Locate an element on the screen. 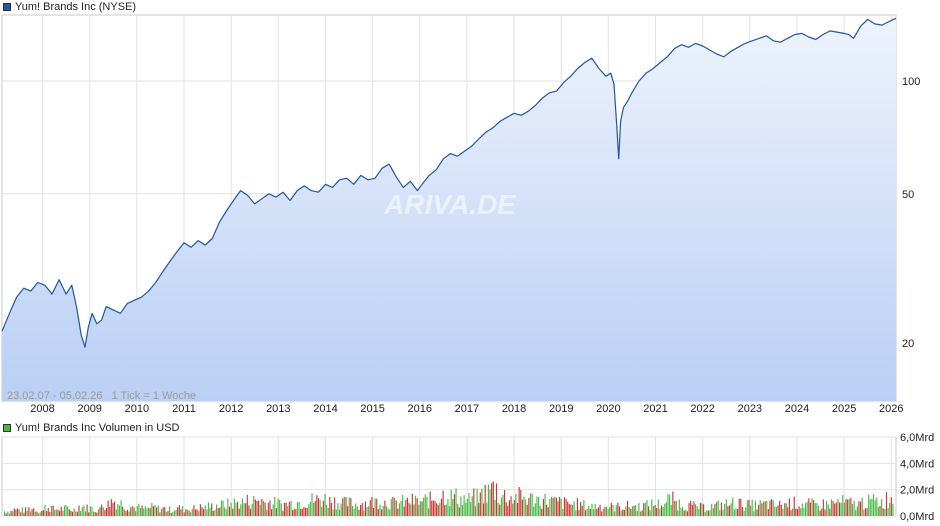 The height and width of the screenshot is (526, 940). x-tick-label: 2024 is located at coordinates (797, 409).